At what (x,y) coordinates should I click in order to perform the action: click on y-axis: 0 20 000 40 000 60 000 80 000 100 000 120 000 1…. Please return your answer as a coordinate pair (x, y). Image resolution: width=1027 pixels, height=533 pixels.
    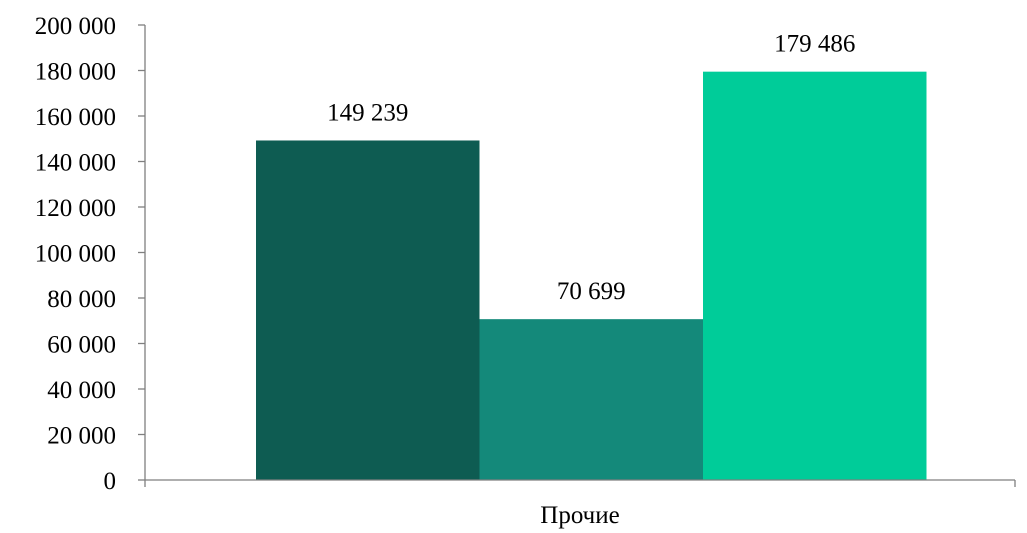
    Looking at the image, I should click on (90, 254).